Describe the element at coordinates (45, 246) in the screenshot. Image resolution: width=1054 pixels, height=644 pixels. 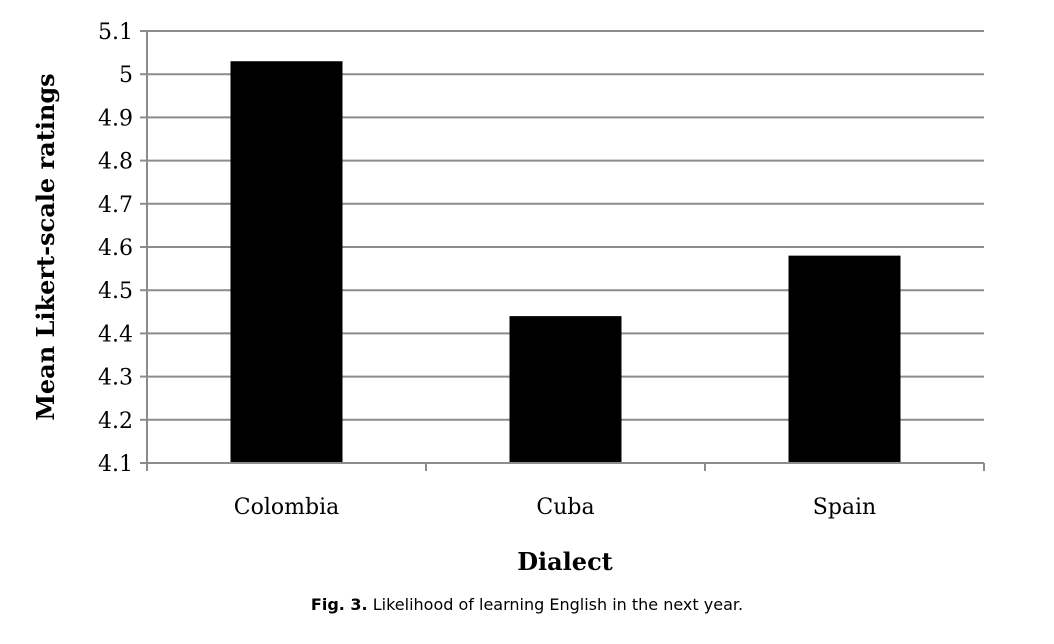
I see `y-axis-title: Mean Likert-scale ratings` at that location.